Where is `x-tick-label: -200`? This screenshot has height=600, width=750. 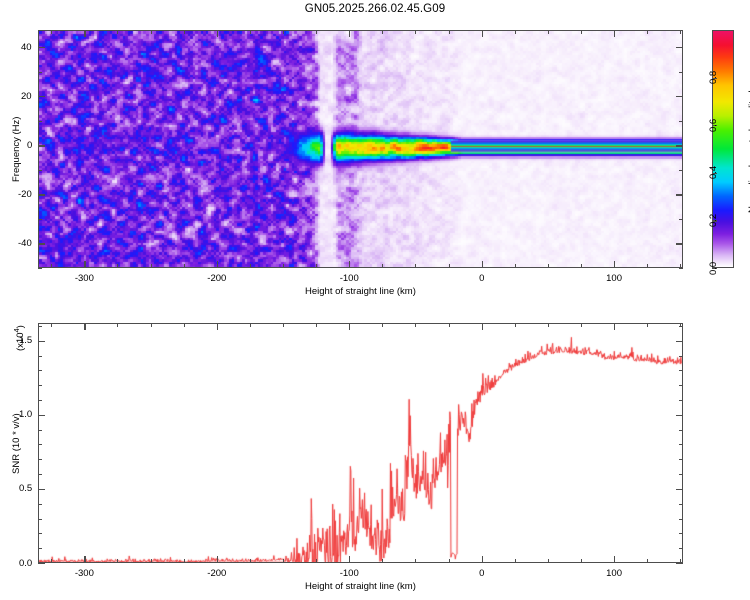 x-tick-label: -200 is located at coordinates (217, 573).